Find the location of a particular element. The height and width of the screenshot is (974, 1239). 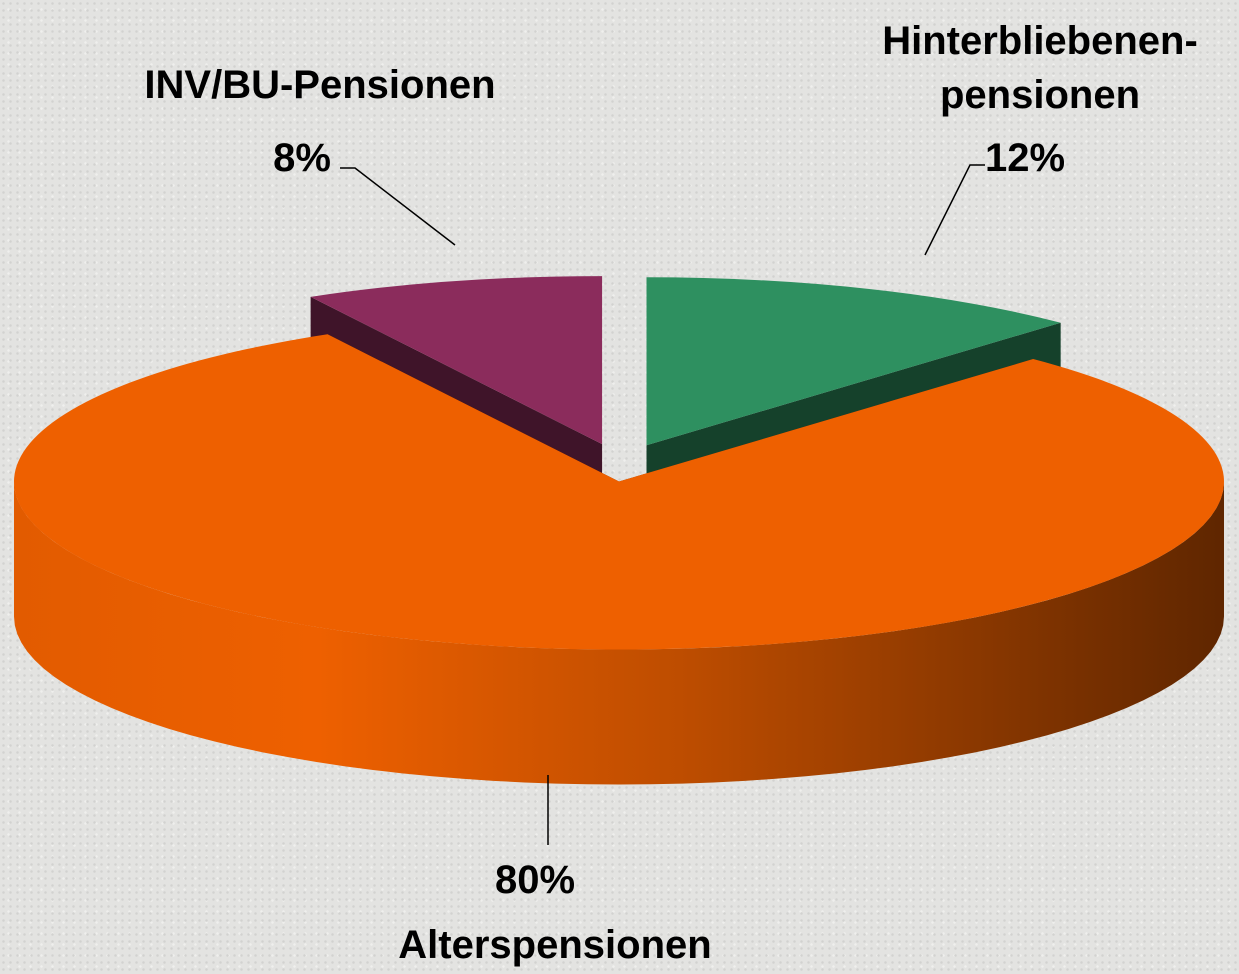

value-label: 8% is located at coordinates (302, 158).